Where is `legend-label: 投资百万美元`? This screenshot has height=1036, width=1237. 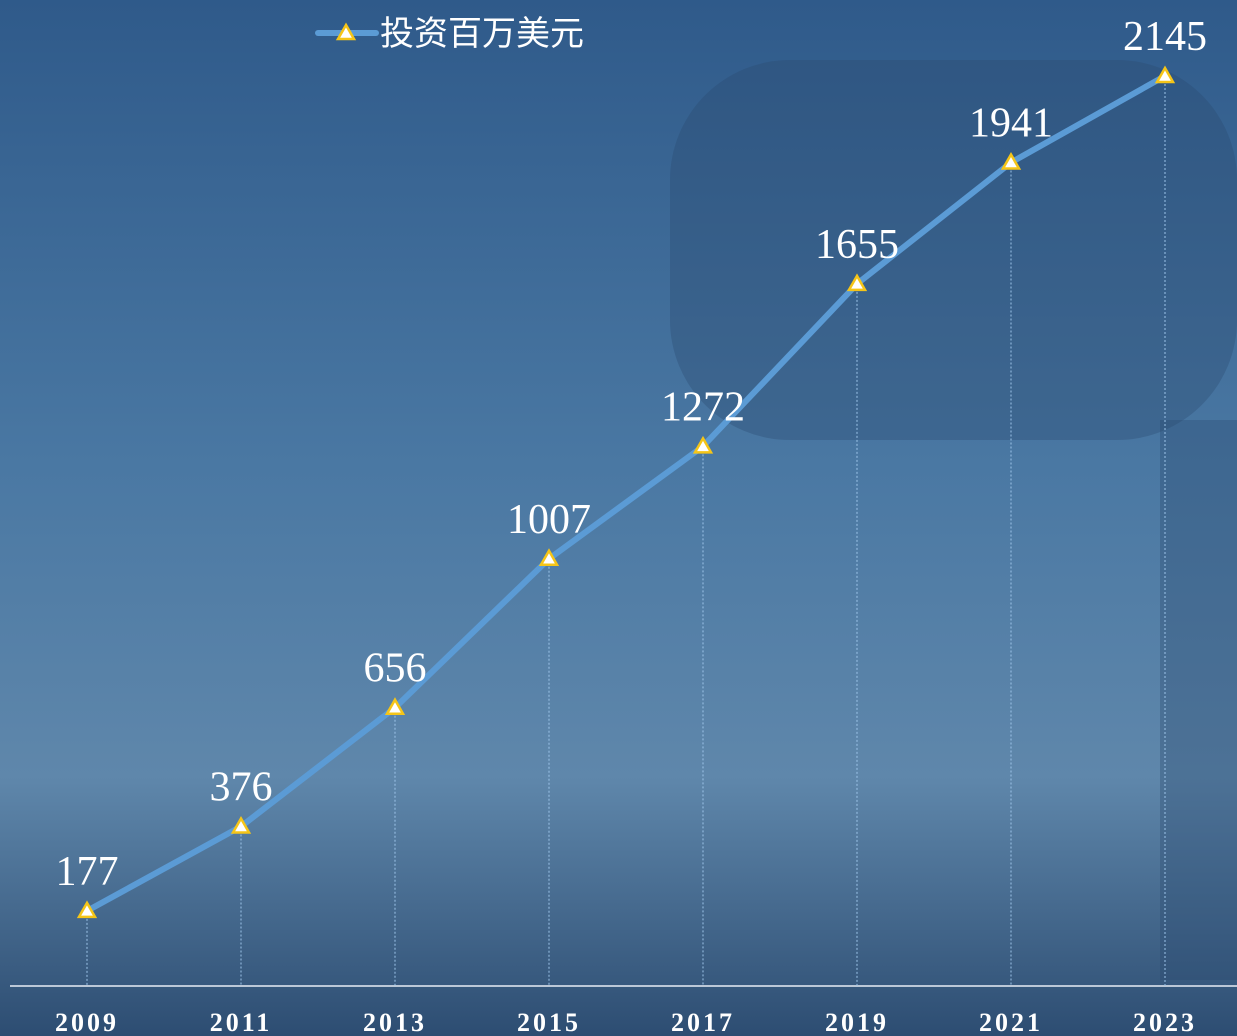 legend-label: 投资百万美元 is located at coordinates (482, 34).